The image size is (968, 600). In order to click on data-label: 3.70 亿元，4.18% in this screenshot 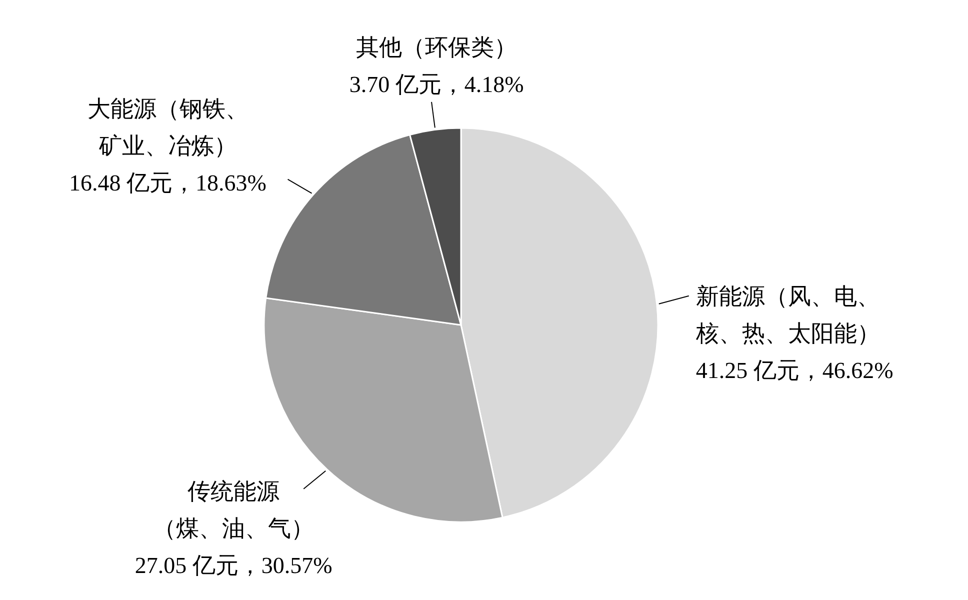, I will do `click(436, 84)`.